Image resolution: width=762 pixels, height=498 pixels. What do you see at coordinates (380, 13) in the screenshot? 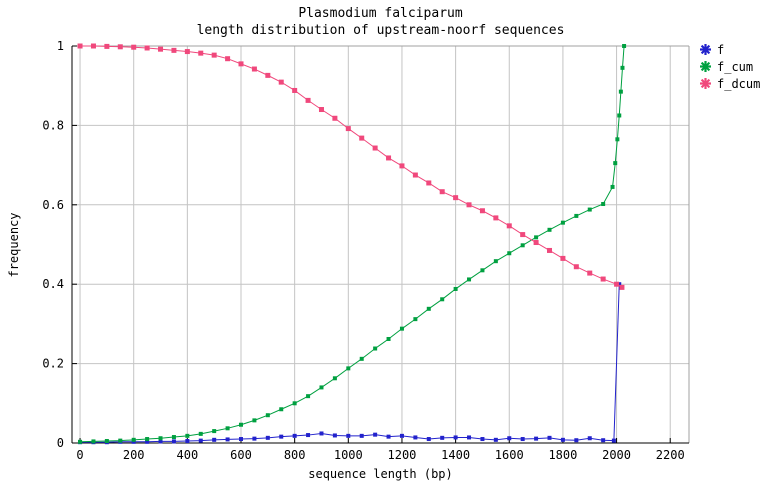
I see `chart-title: Plasmodium falciparum` at bounding box center [380, 13].